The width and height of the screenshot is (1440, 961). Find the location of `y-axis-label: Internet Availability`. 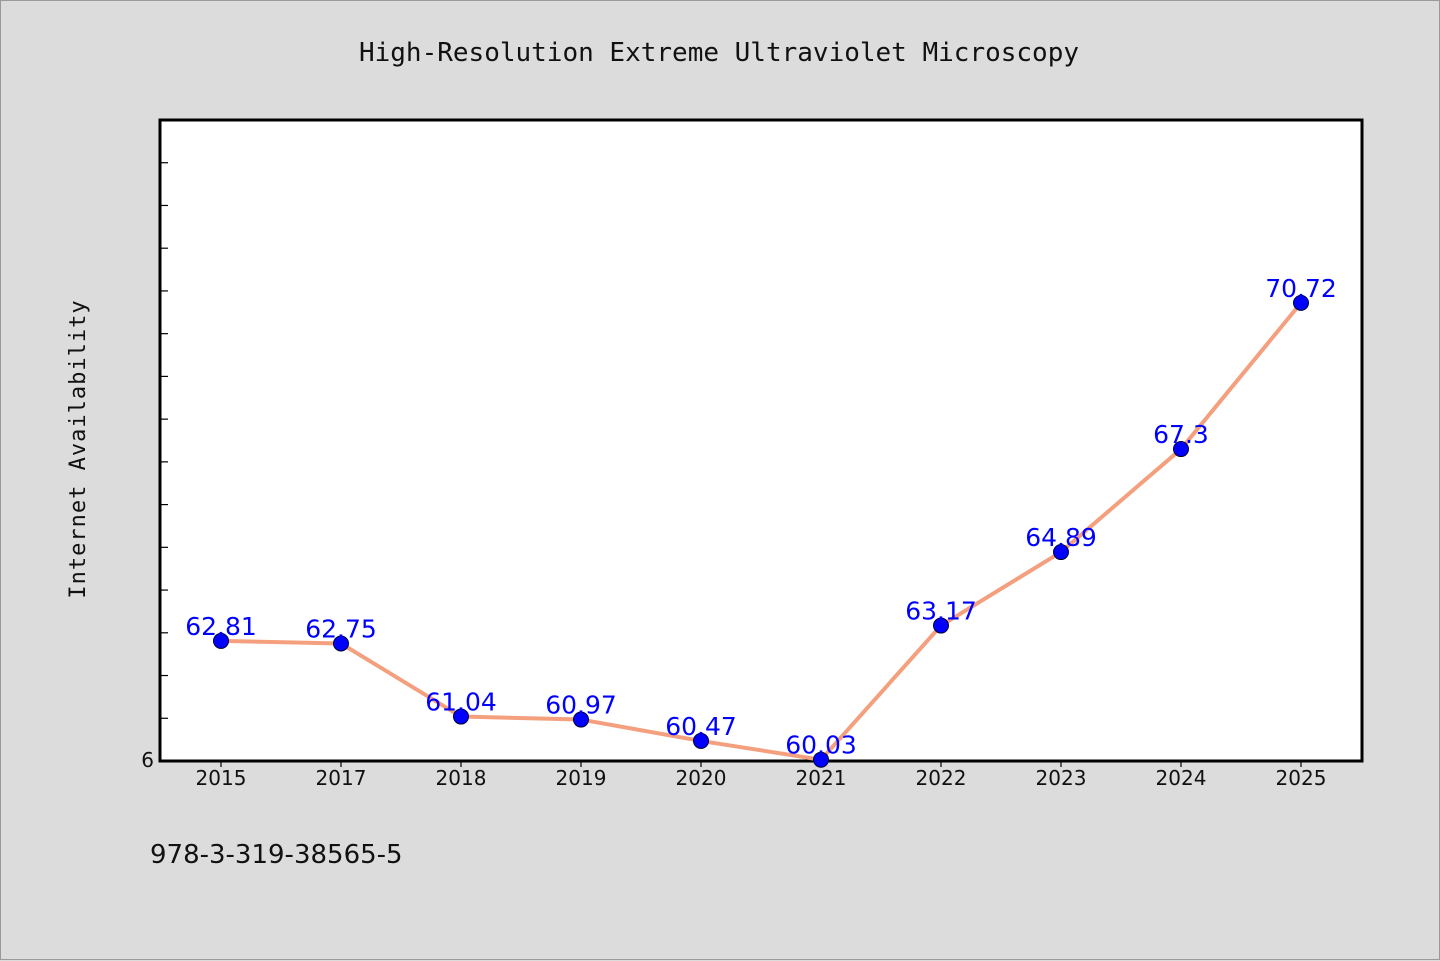

y-axis-label: Internet Availability is located at coordinates (78, 448).